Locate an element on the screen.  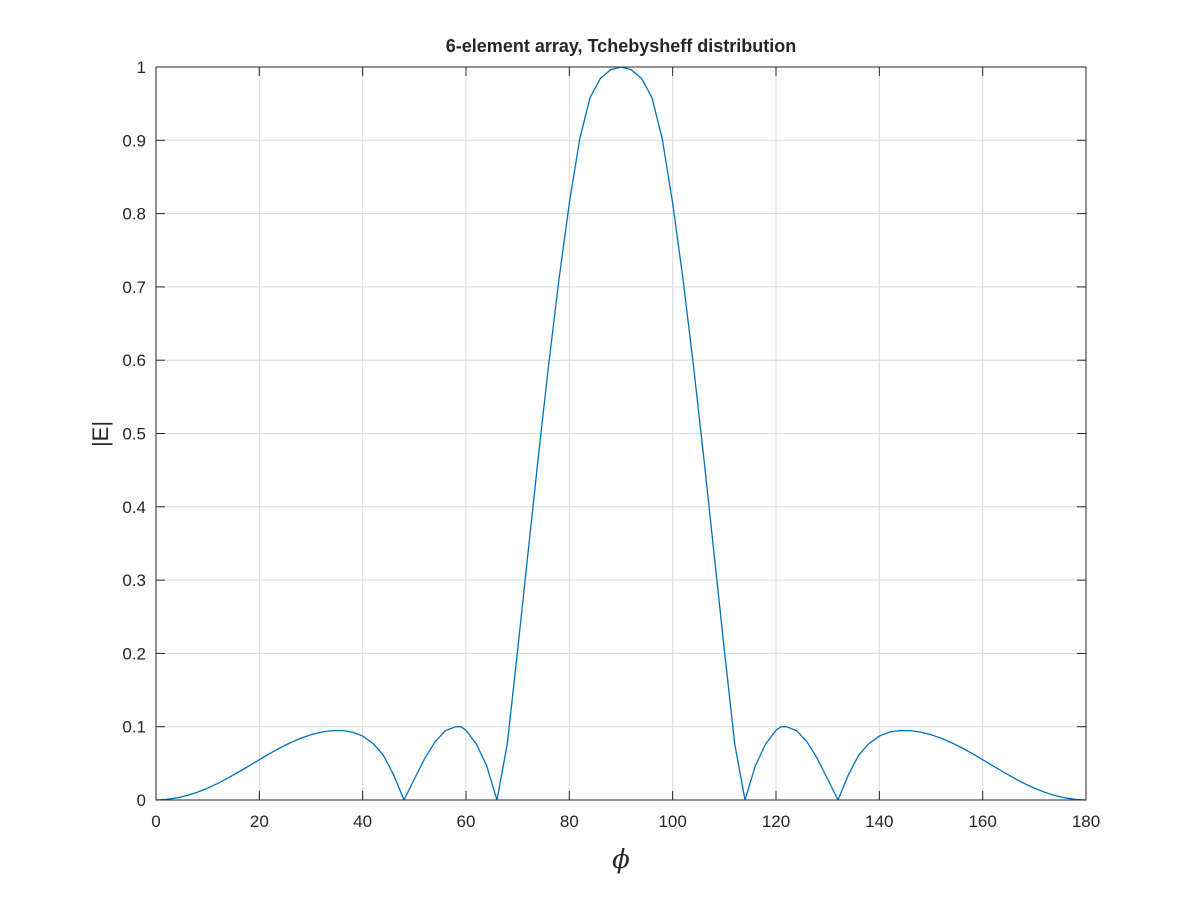
y-axis-label: |E| is located at coordinates (100, 434).